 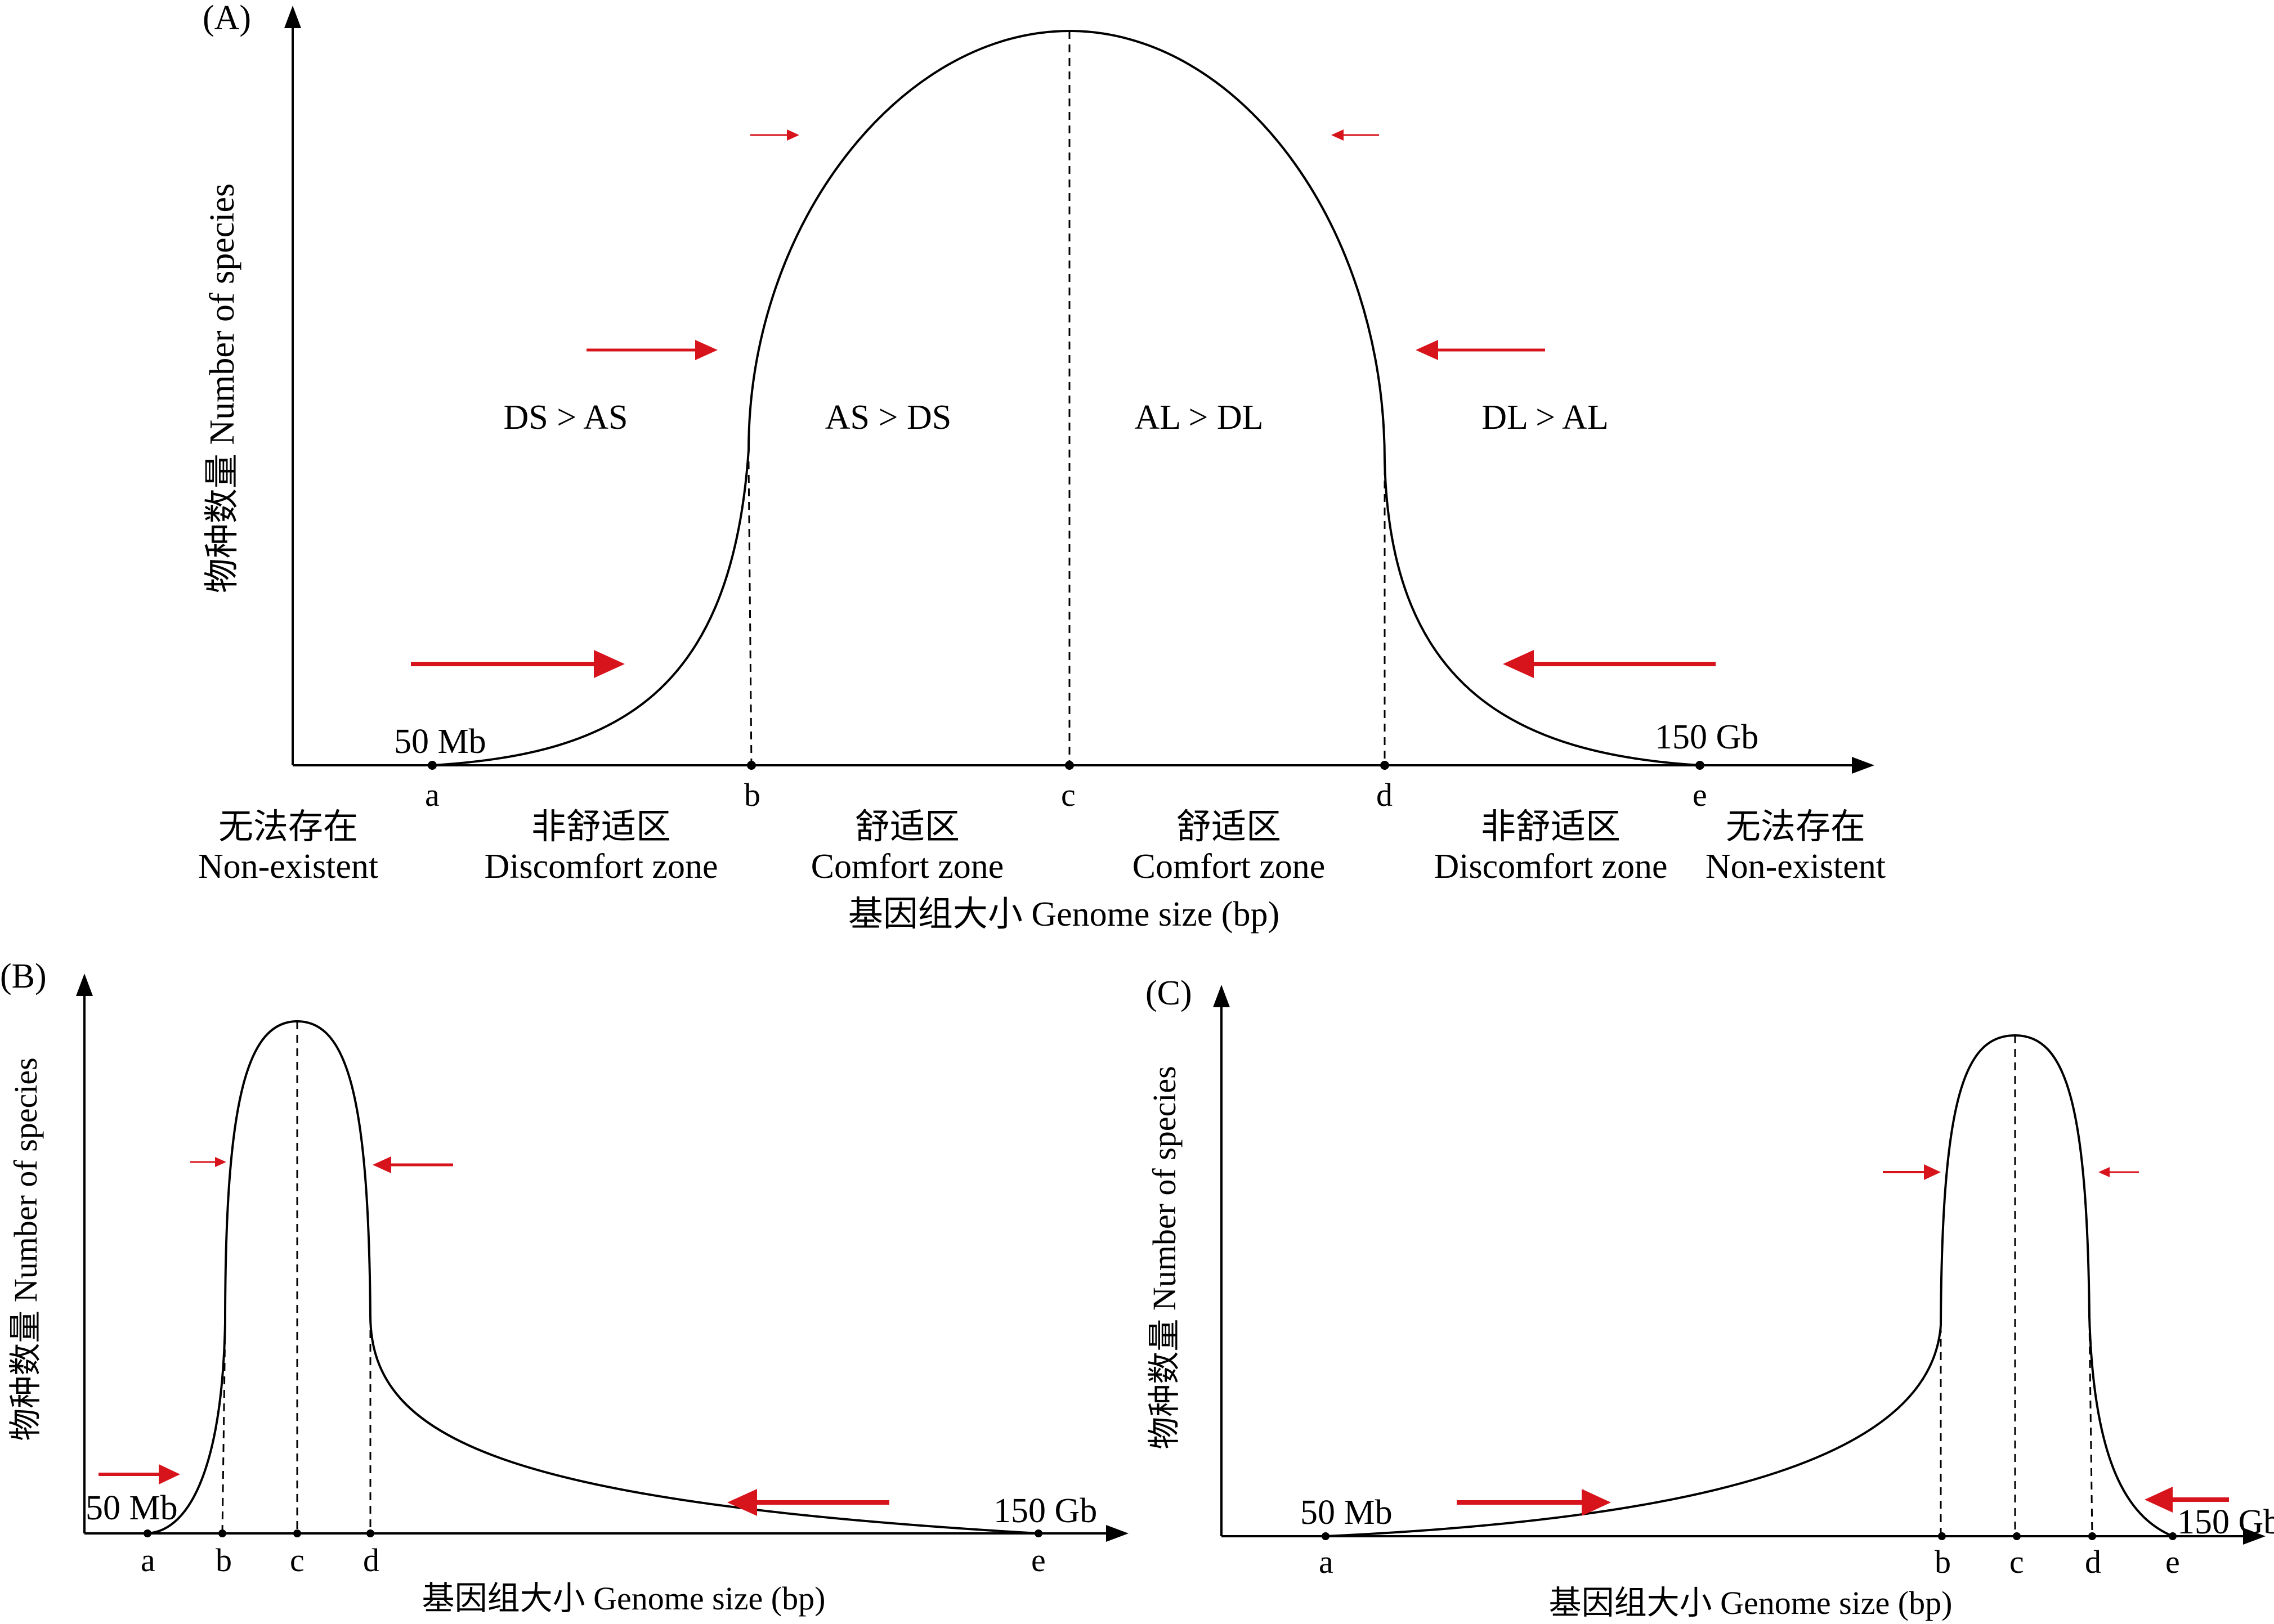 What do you see at coordinates (23, 976) in the screenshot?
I see `panel-b-label: (B)` at bounding box center [23, 976].